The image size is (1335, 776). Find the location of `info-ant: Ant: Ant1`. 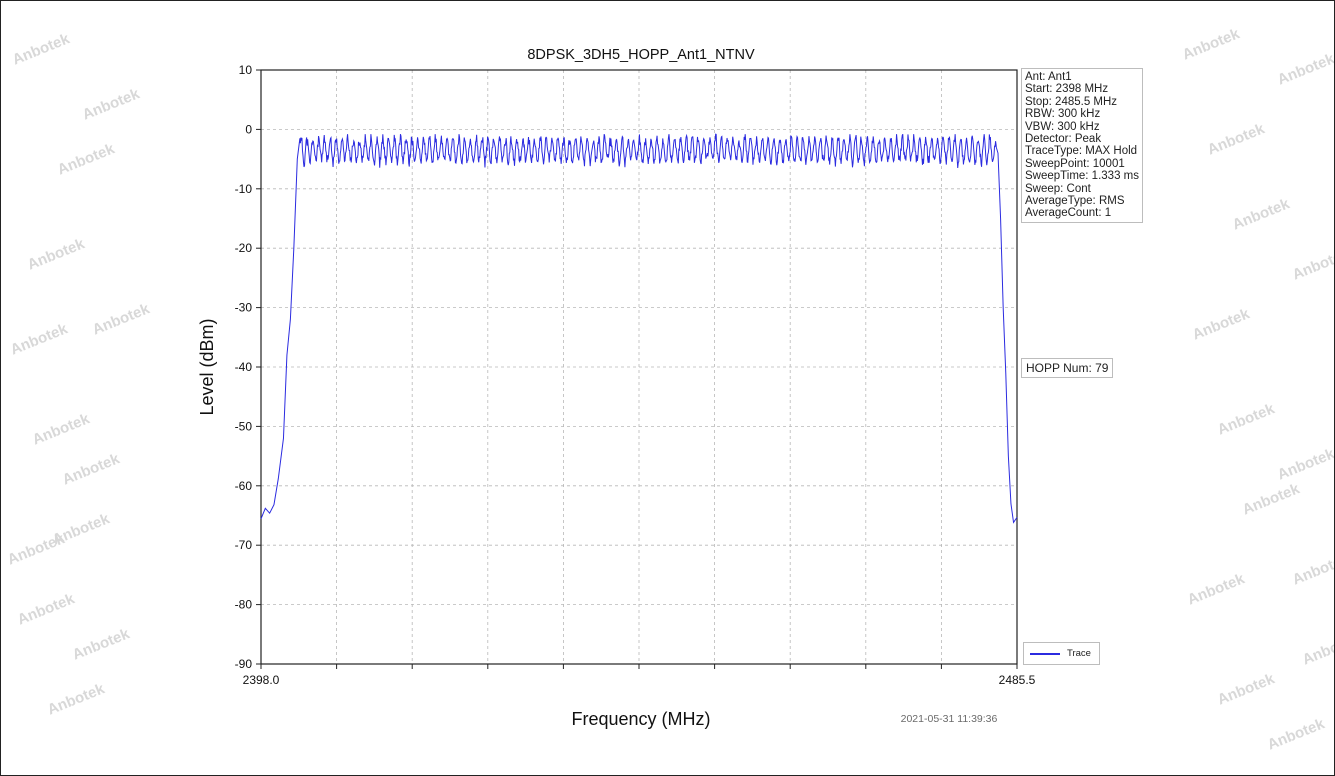

info-ant: Ant: Ant1 is located at coordinates (1048, 77).